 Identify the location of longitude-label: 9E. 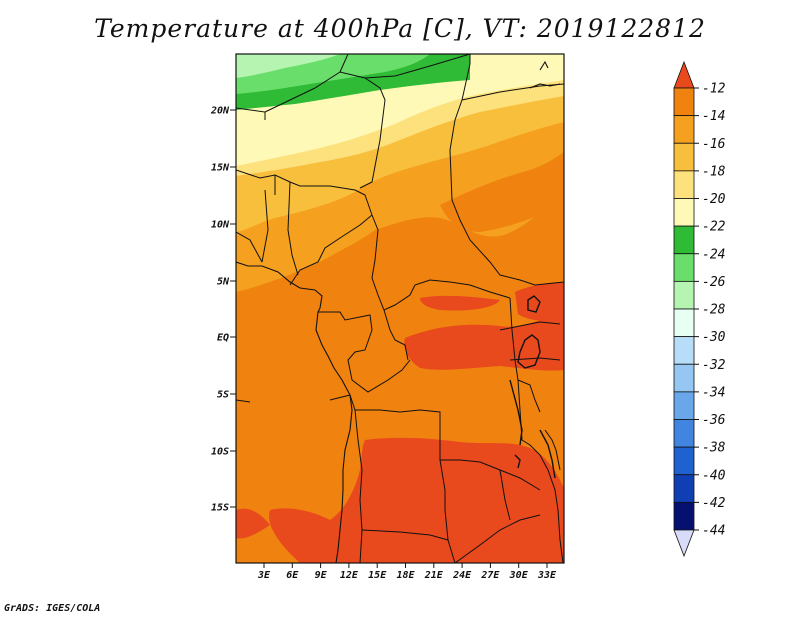
(321, 575).